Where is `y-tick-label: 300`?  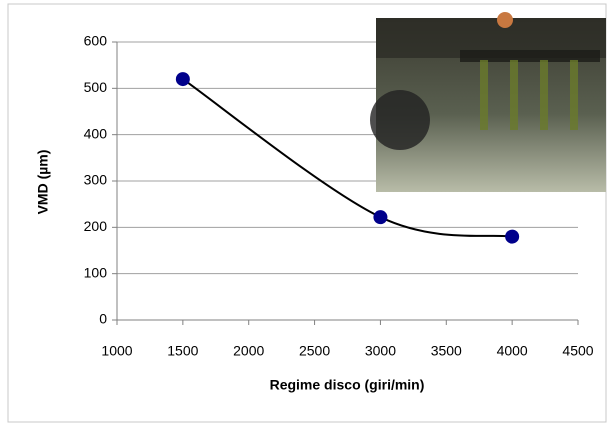
y-tick-label: 300 is located at coordinates (96, 180).